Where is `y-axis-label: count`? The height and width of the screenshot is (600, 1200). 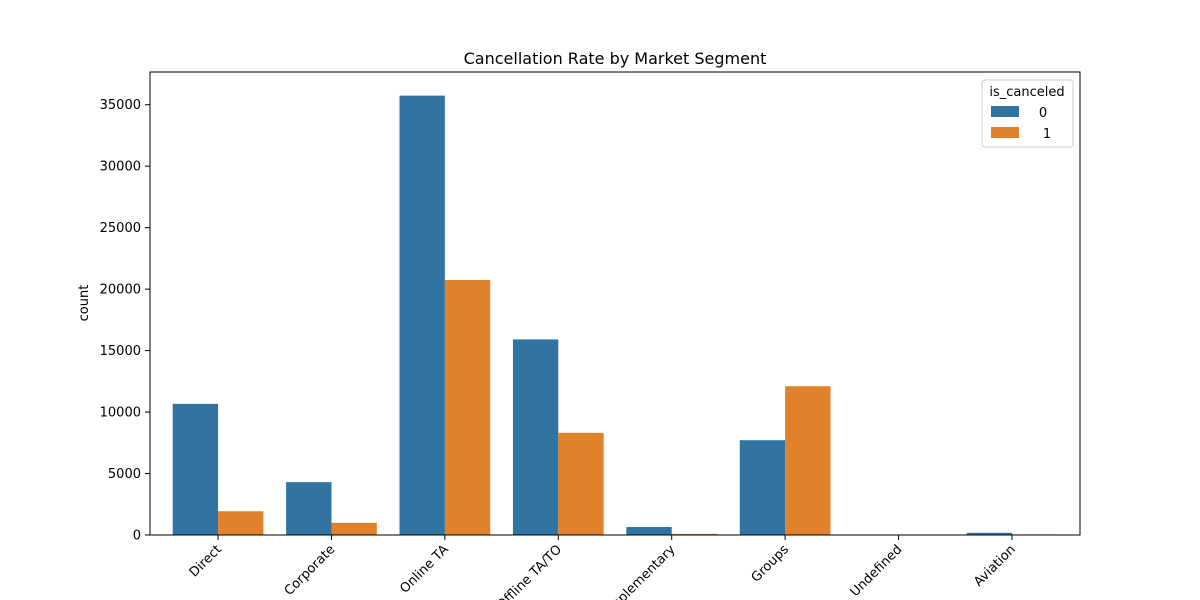 y-axis-label: count is located at coordinates (84, 303).